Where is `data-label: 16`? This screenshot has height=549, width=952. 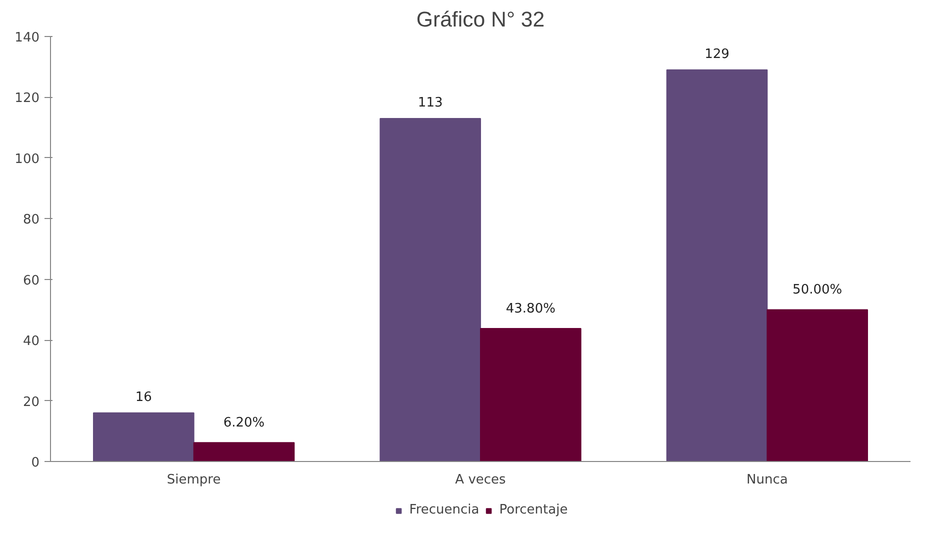
data-label: 16 is located at coordinates (143, 397).